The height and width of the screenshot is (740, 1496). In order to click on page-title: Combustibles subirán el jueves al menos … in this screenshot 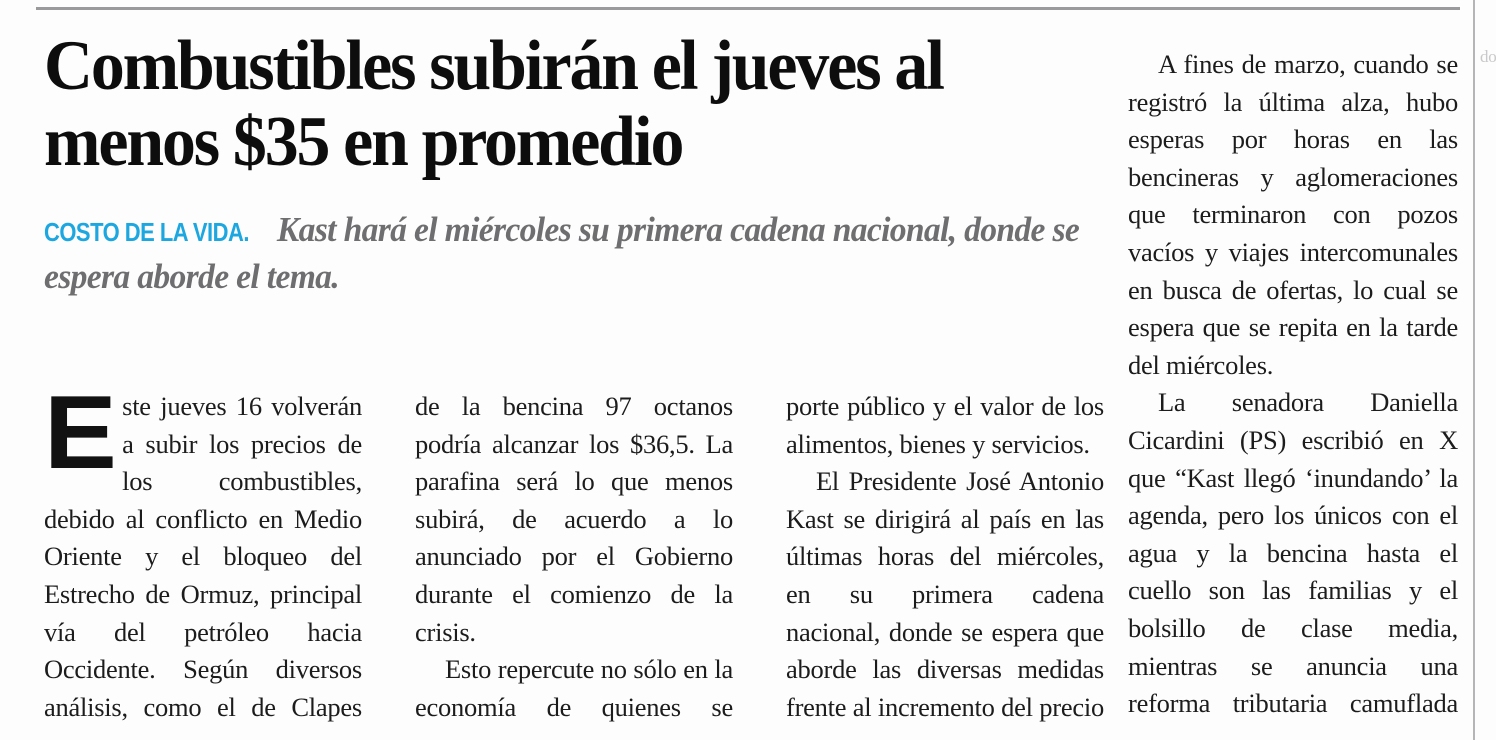, I will do `click(494, 104)`.